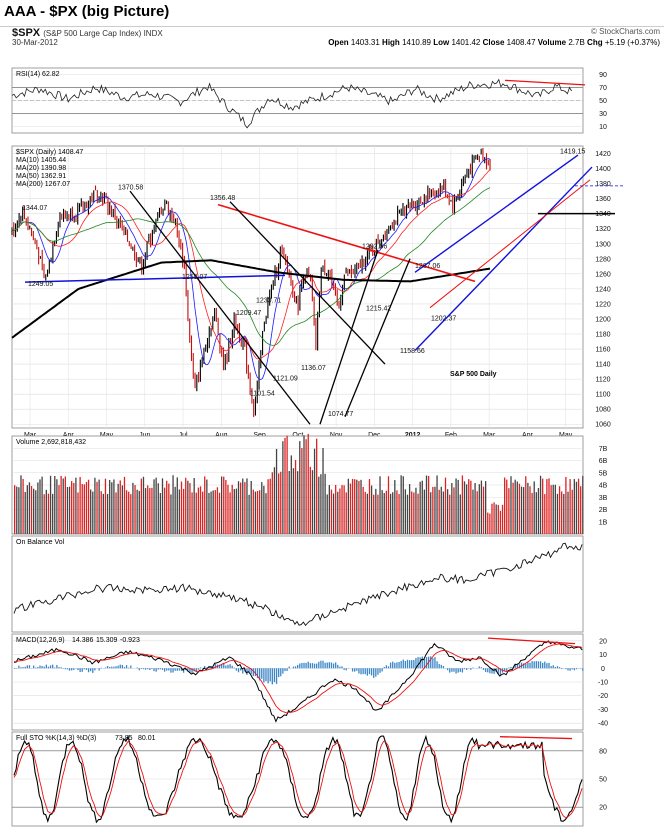 The image size is (664, 828). I want to click on symbol: $SPX, so click(26, 33).